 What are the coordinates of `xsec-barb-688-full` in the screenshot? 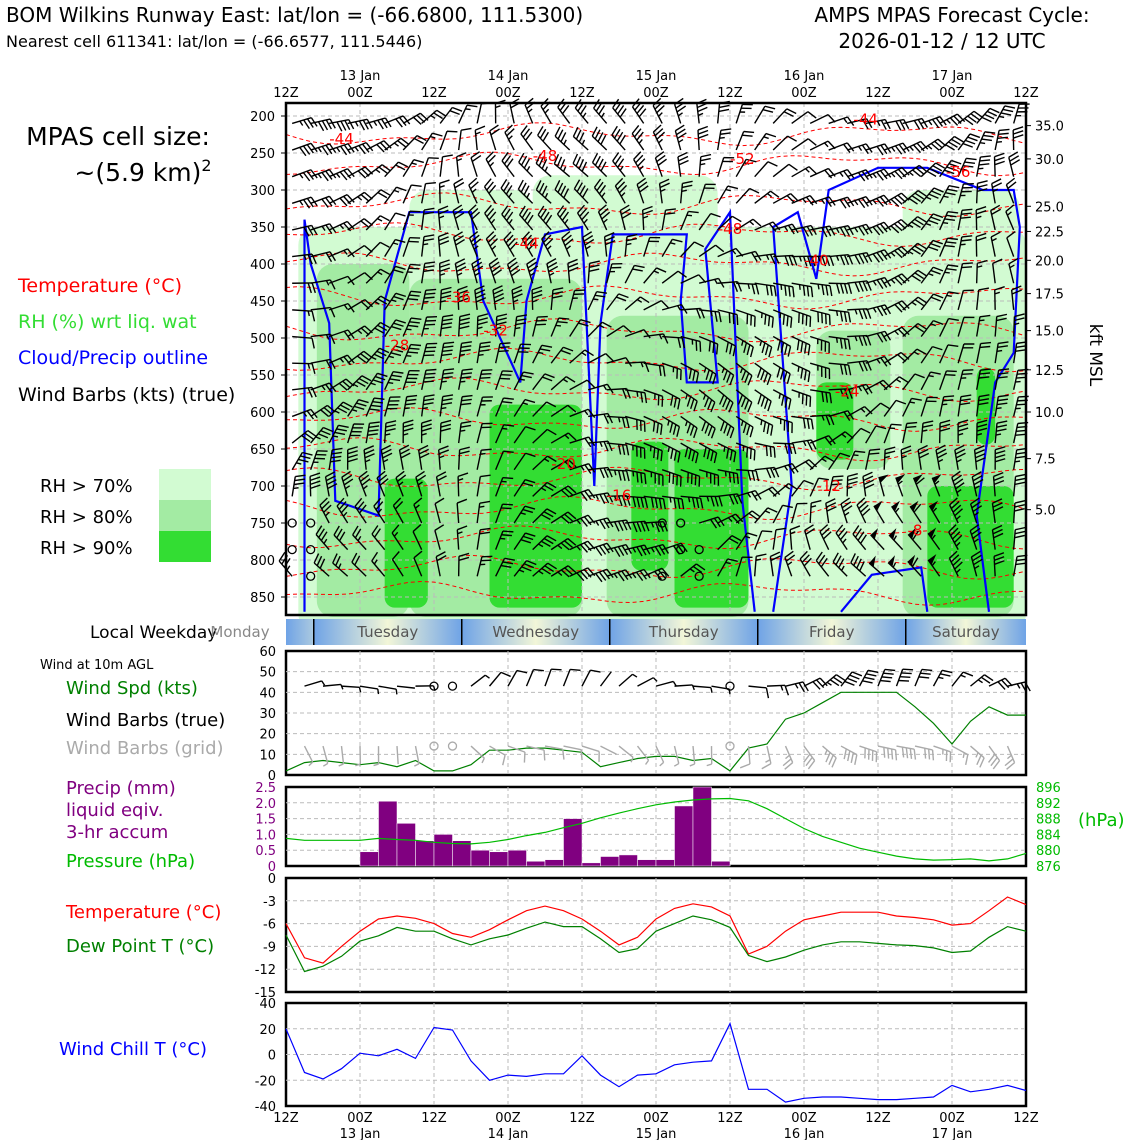 It's located at (996, 211).